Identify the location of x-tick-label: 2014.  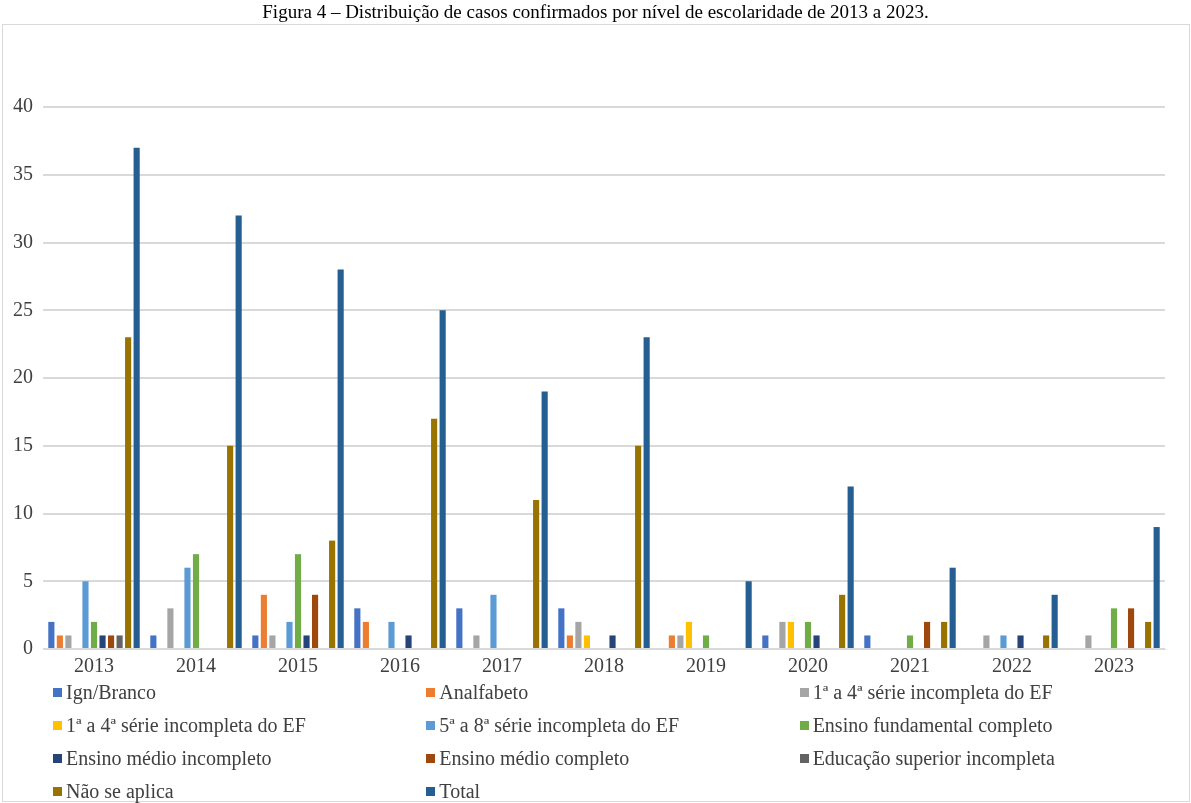
(196, 665).